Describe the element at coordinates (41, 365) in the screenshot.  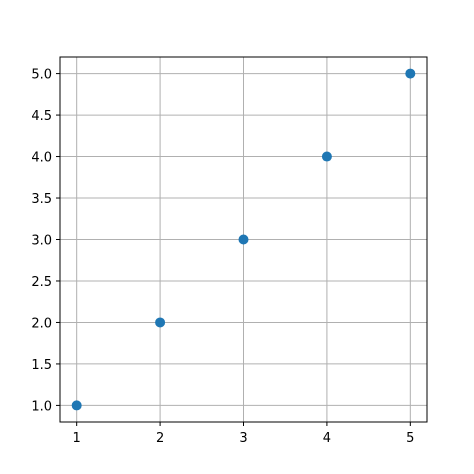
I see `y-tick-label: 1.5` at that location.